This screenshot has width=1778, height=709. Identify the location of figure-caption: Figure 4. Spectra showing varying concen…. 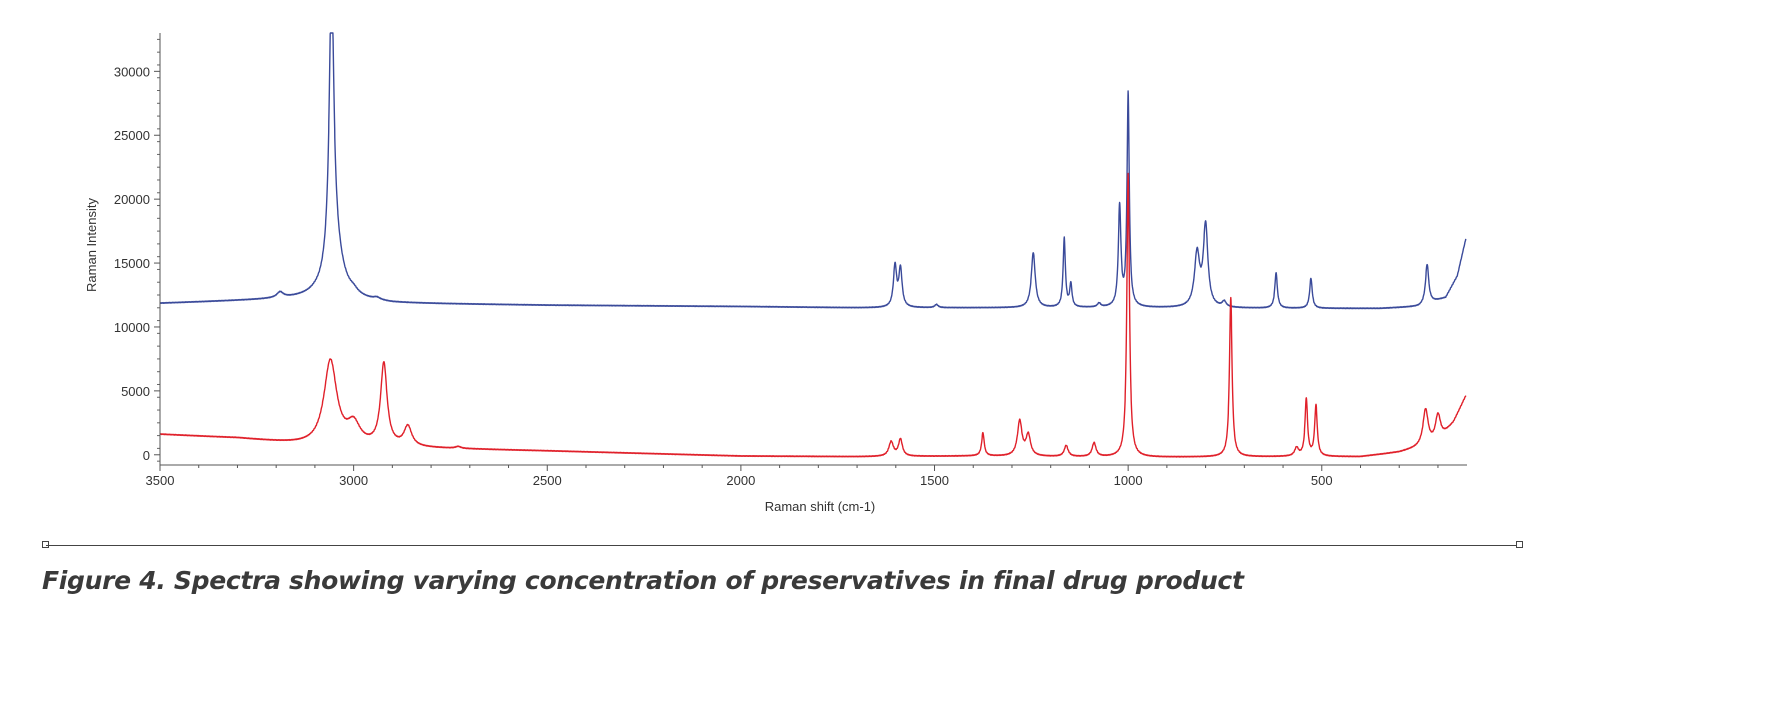
(643, 580).